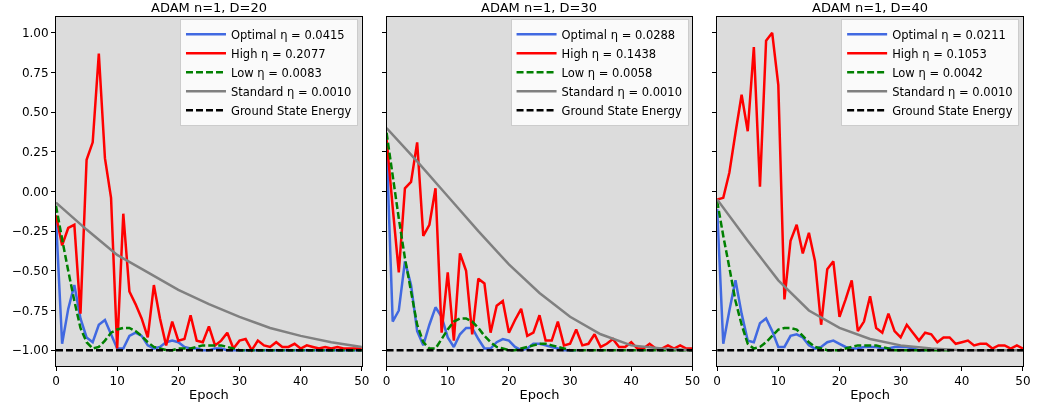  What do you see at coordinates (35, 152) in the screenshot?
I see `y-tick-label: 0.25` at bounding box center [35, 152].